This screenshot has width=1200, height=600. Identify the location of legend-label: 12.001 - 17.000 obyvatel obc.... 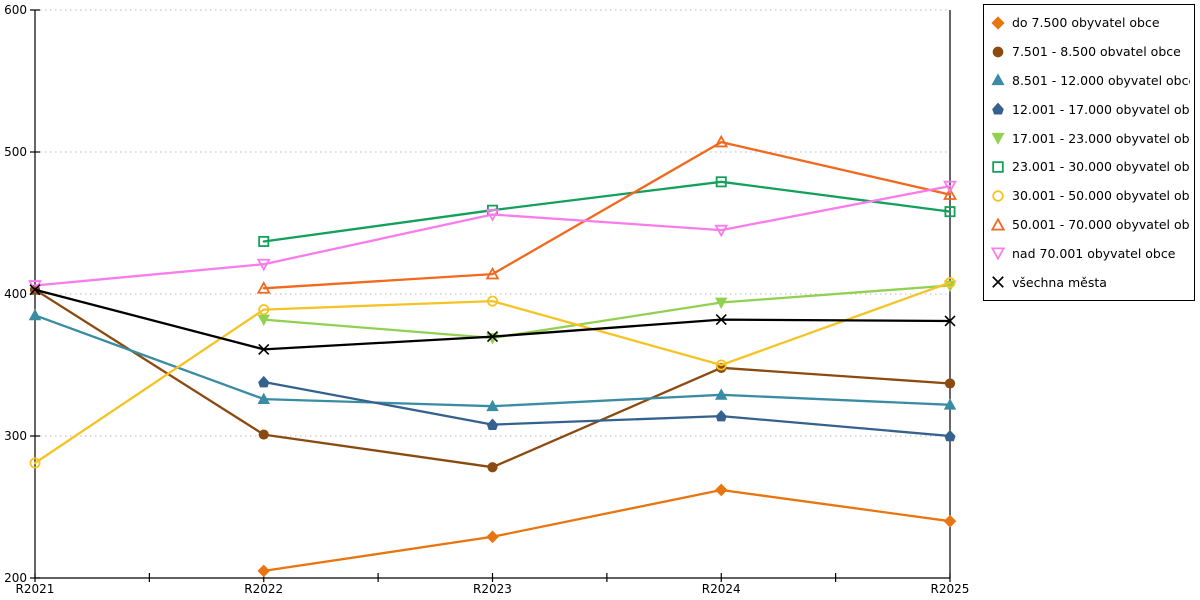
(1101, 109).